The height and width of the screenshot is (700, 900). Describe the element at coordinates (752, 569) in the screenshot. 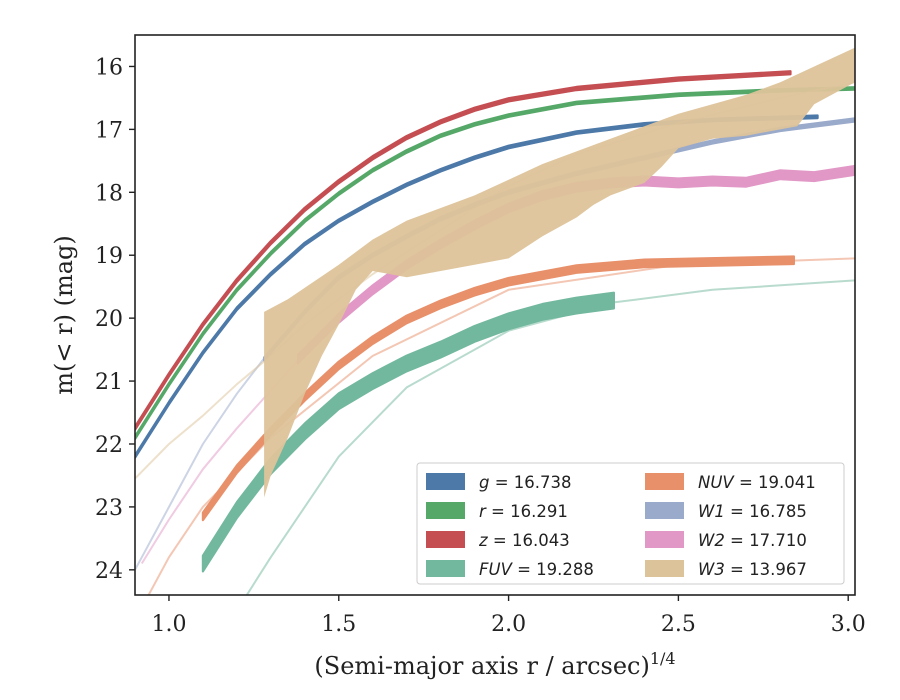

I see `legend-label: W3 = 13.967` at that location.